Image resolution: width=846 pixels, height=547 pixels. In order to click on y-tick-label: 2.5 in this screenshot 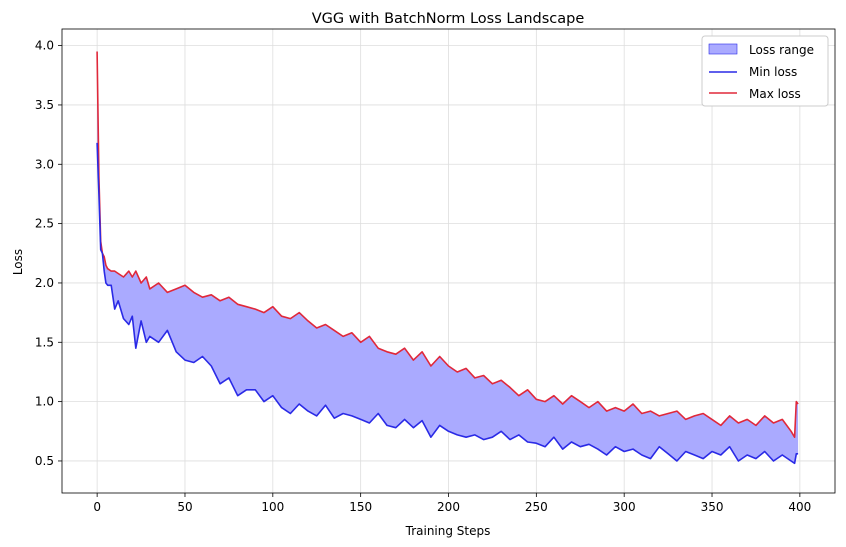, I will do `click(44, 224)`.